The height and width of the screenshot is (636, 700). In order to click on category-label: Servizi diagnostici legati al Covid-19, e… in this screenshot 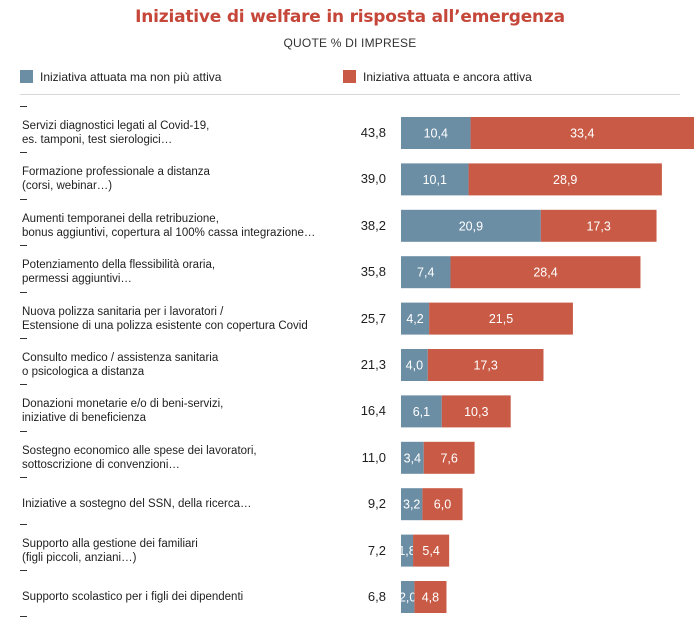, I will do `click(182, 133)`.